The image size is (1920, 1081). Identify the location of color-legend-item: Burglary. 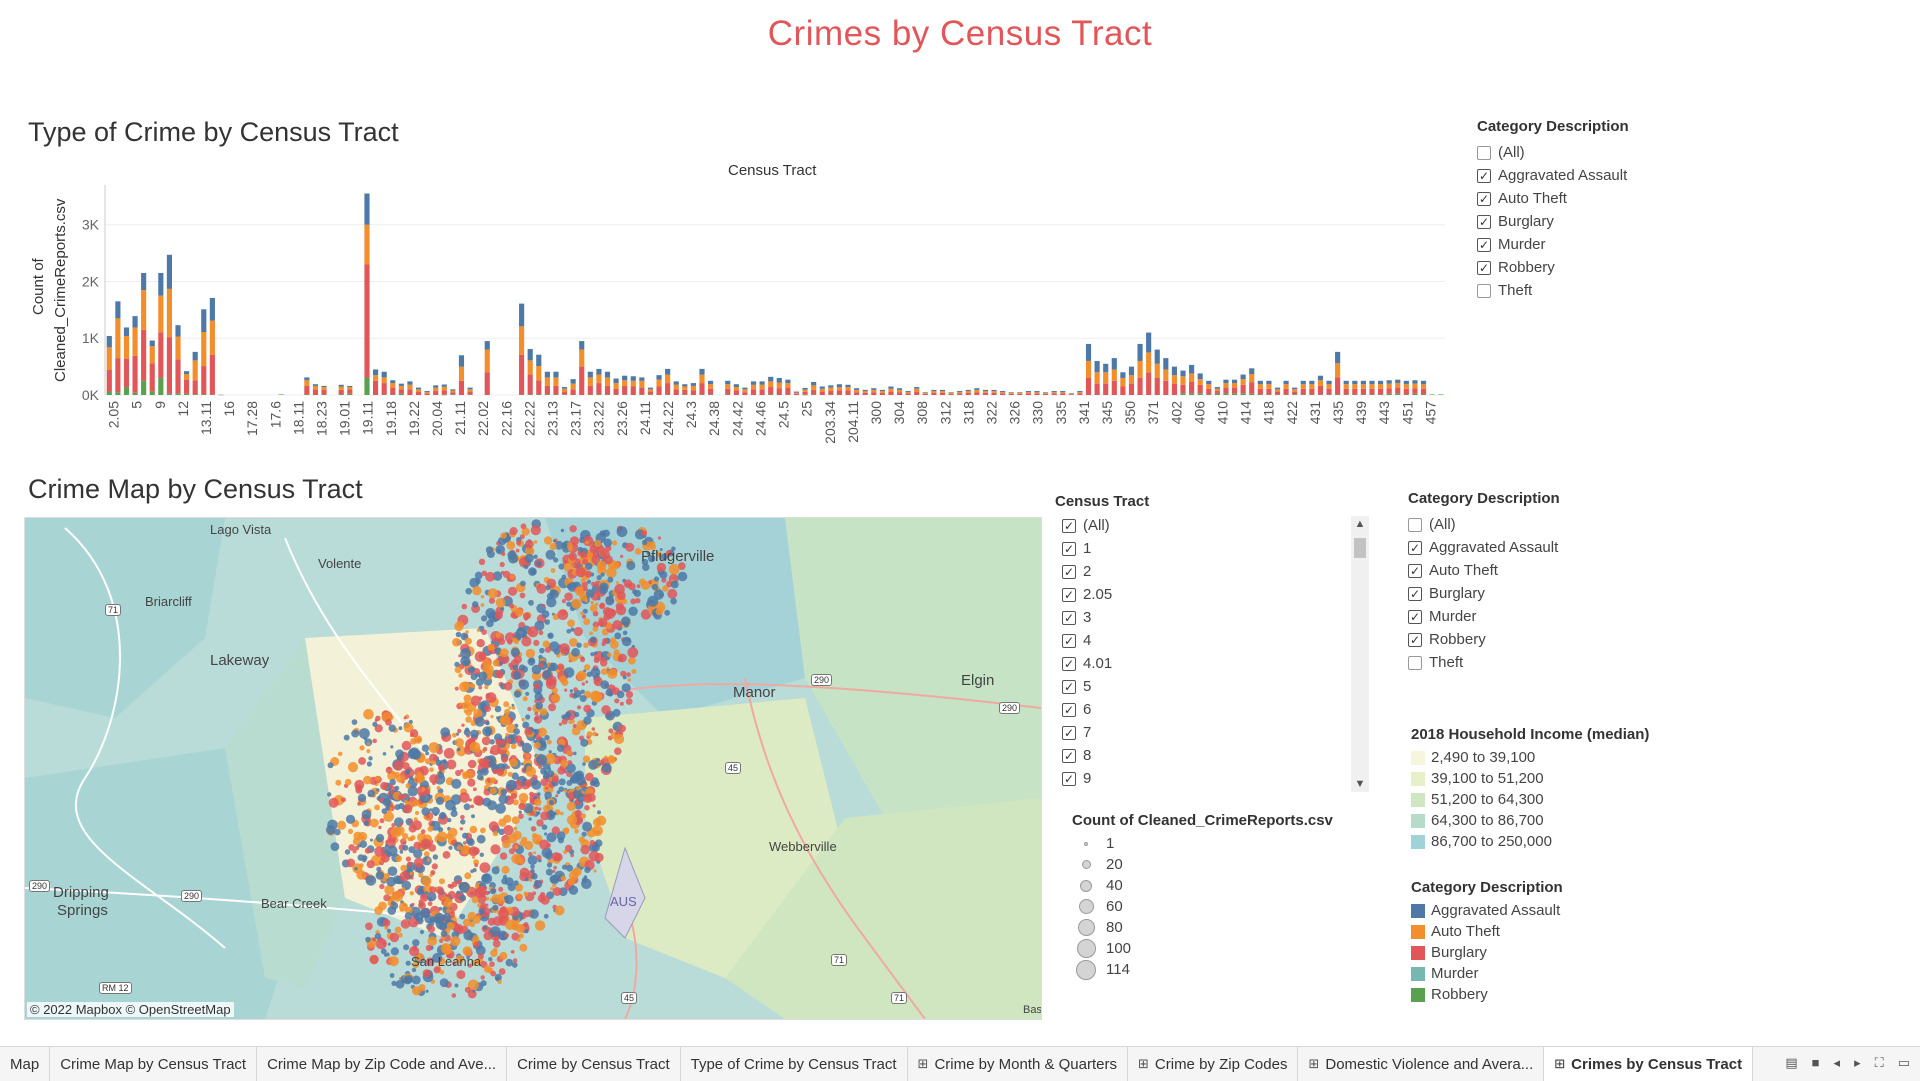
(1561, 952).